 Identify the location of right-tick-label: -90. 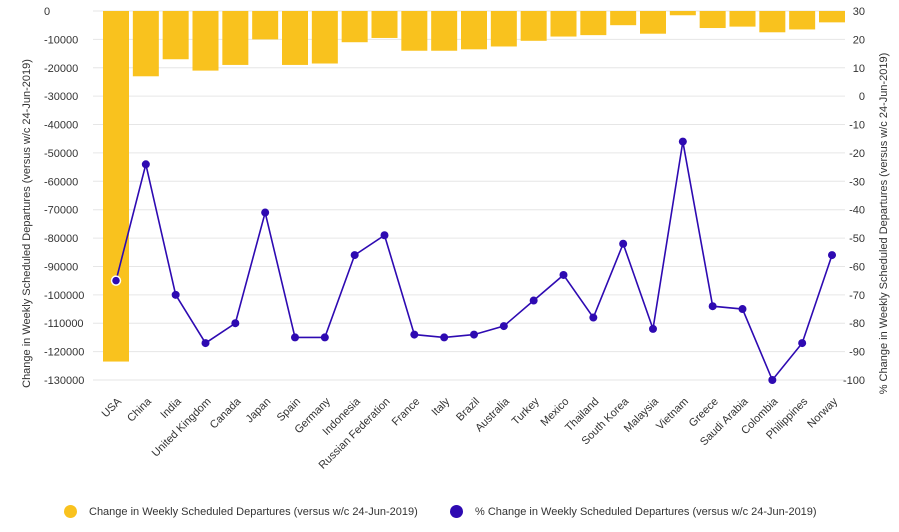
(857, 353).